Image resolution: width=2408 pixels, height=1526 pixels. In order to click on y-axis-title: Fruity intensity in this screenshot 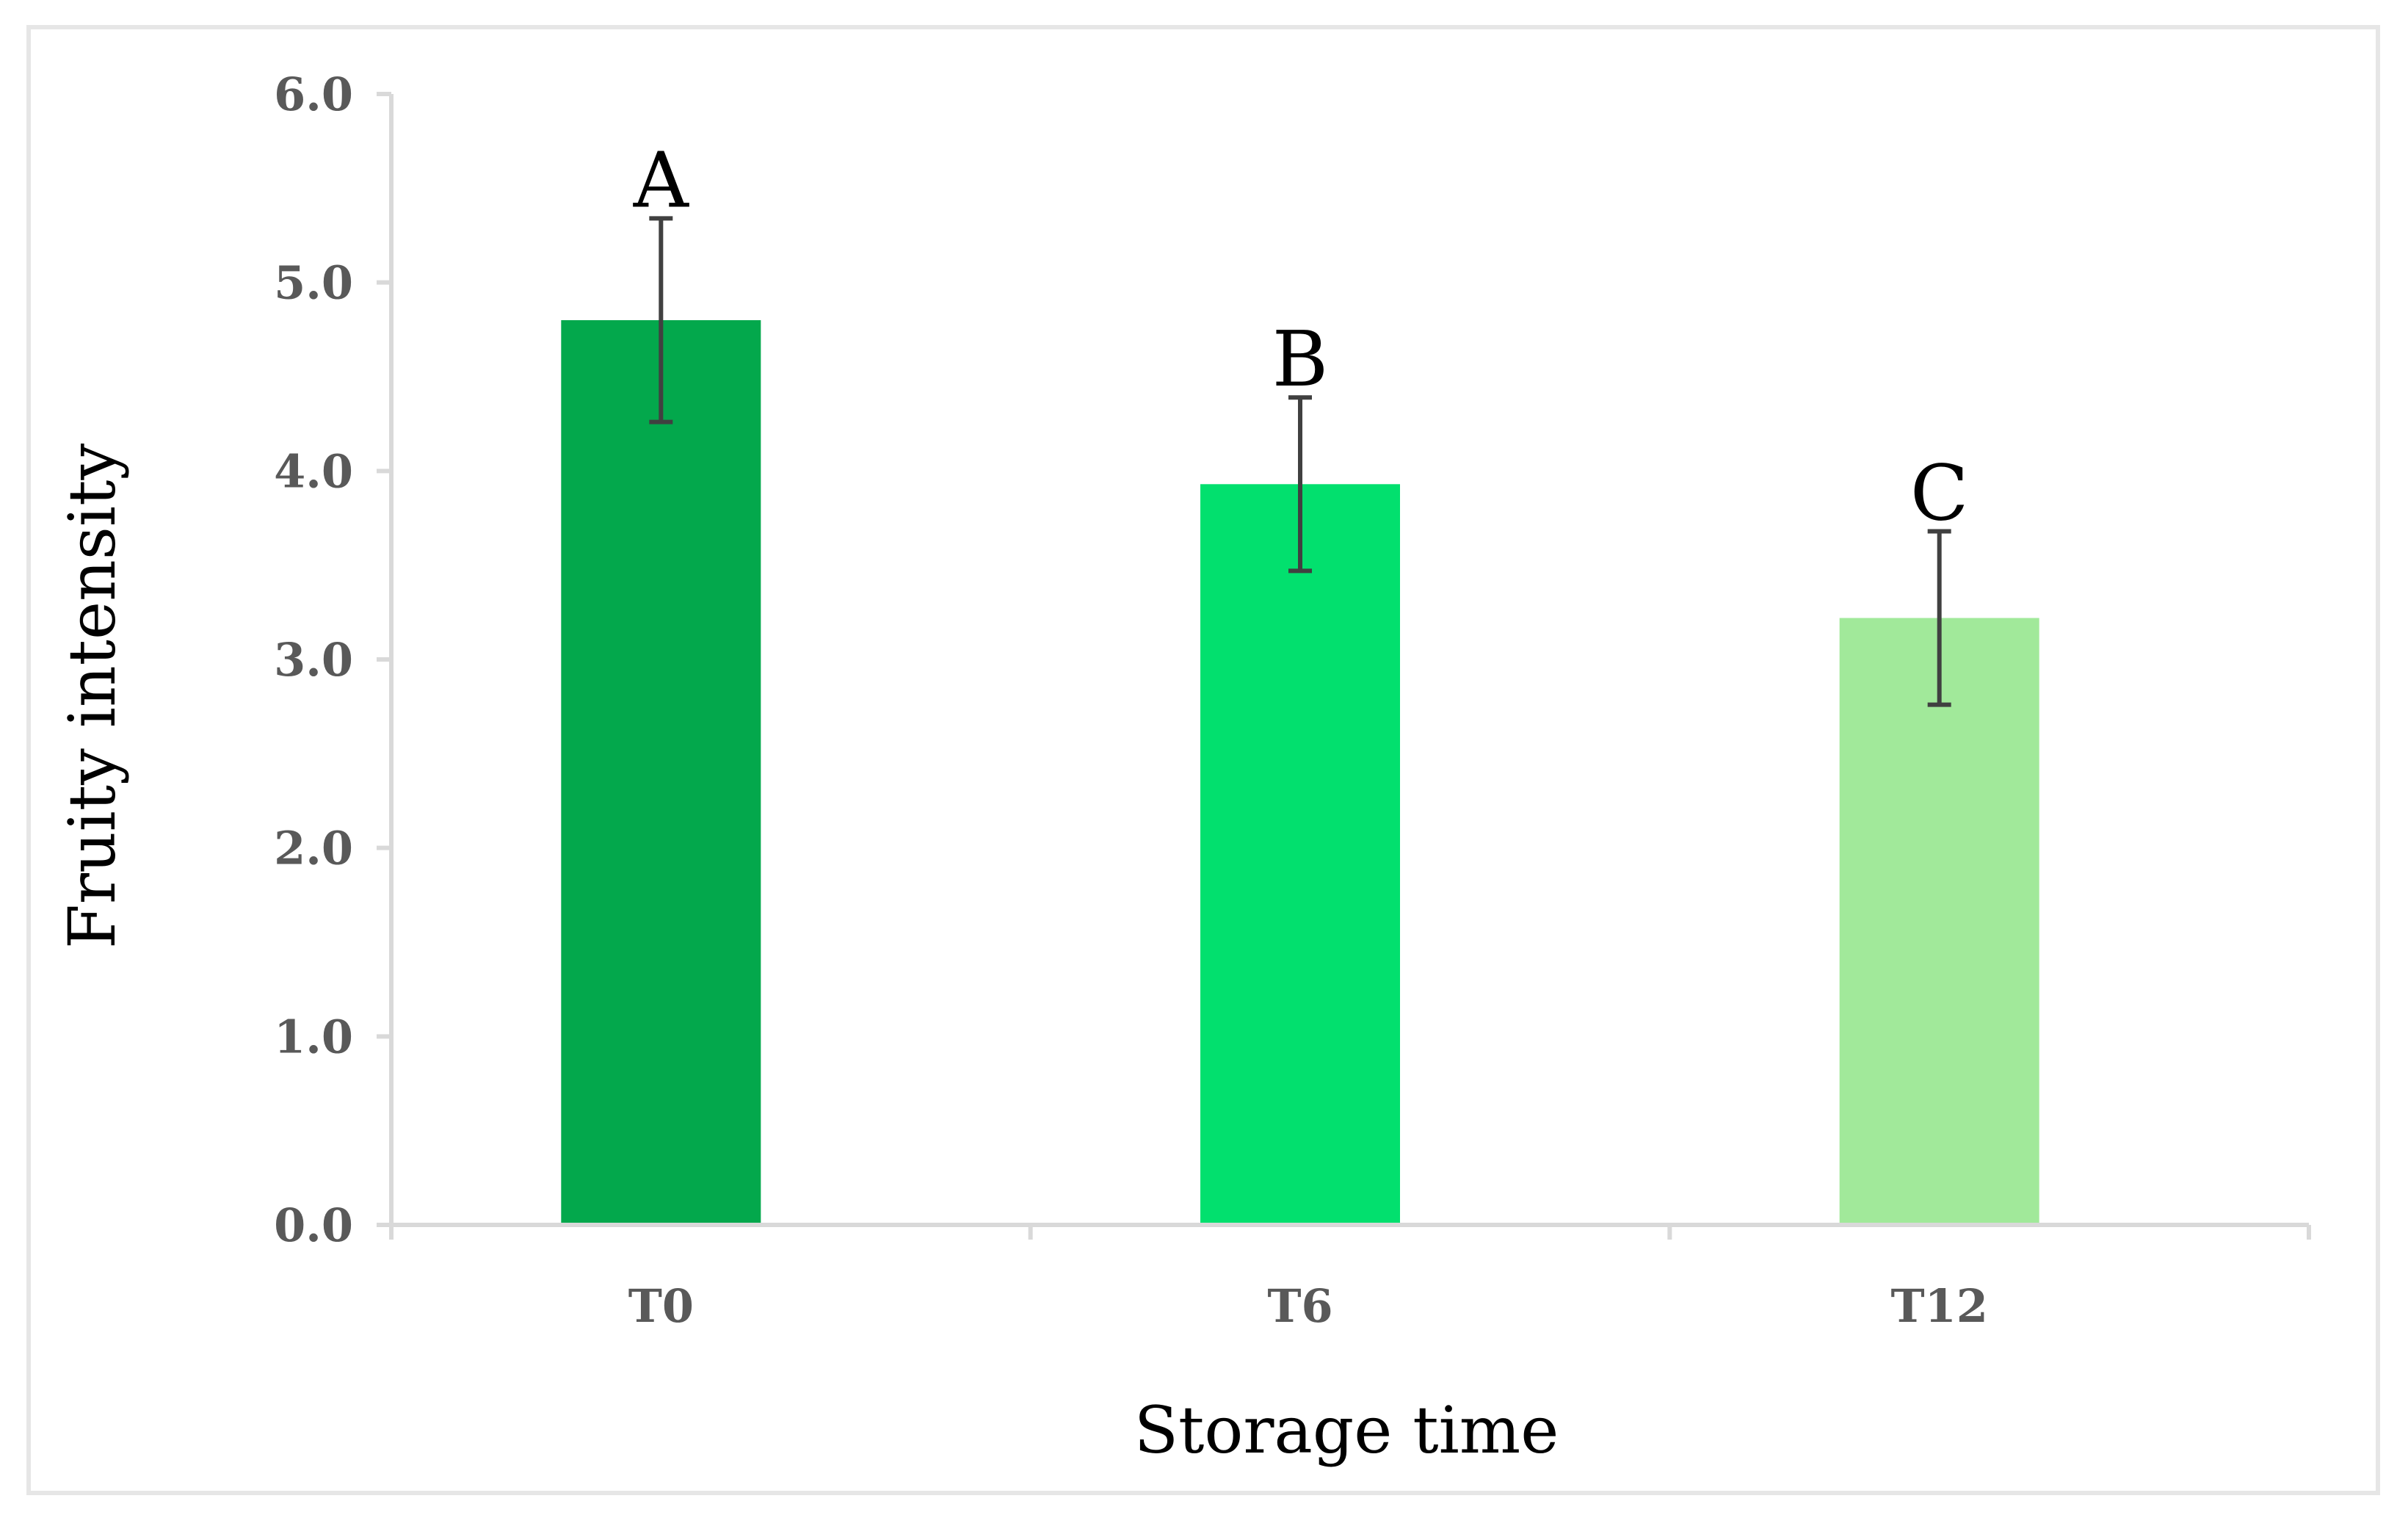, I will do `click(92, 697)`.